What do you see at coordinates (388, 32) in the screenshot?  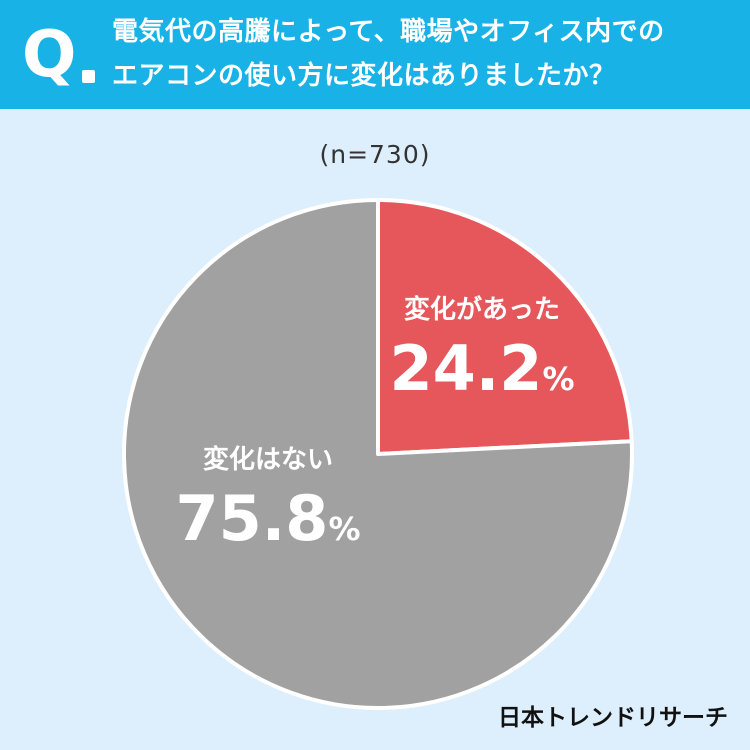 I see `question-line-1: 電気代の高騰によって、職場やオフィス内での` at bounding box center [388, 32].